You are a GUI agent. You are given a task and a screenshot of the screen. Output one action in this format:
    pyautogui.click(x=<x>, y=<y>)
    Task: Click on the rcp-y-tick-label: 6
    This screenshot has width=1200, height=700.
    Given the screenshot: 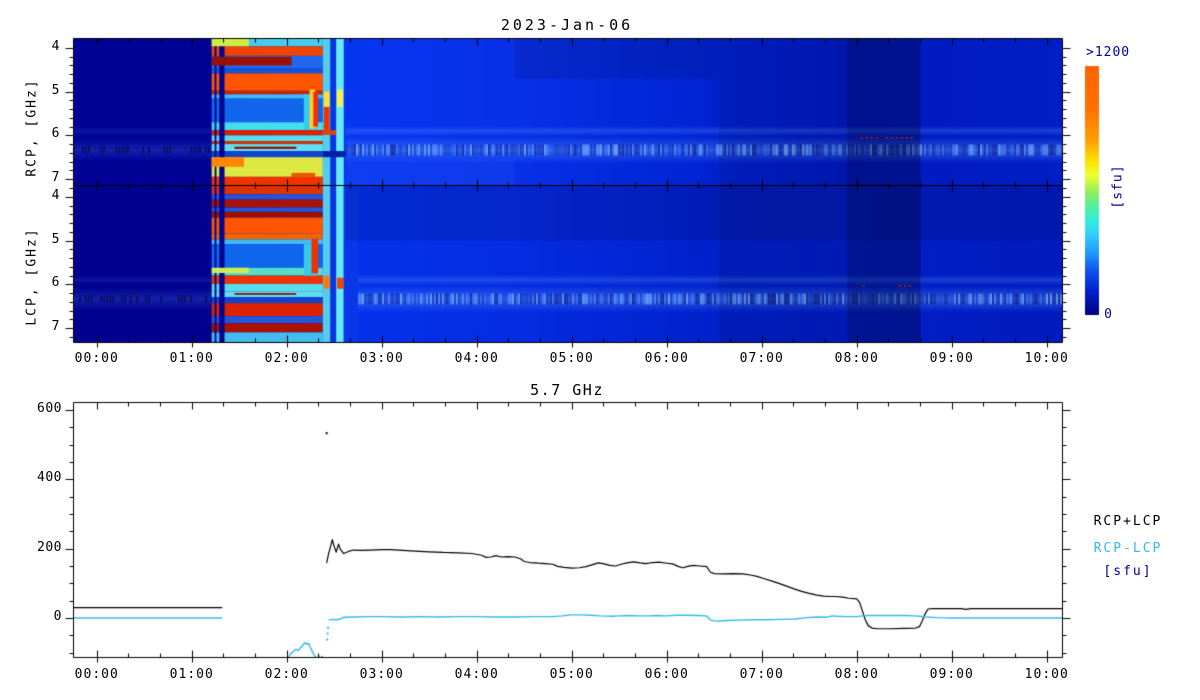 What is the action you would take?
    pyautogui.click(x=55, y=134)
    